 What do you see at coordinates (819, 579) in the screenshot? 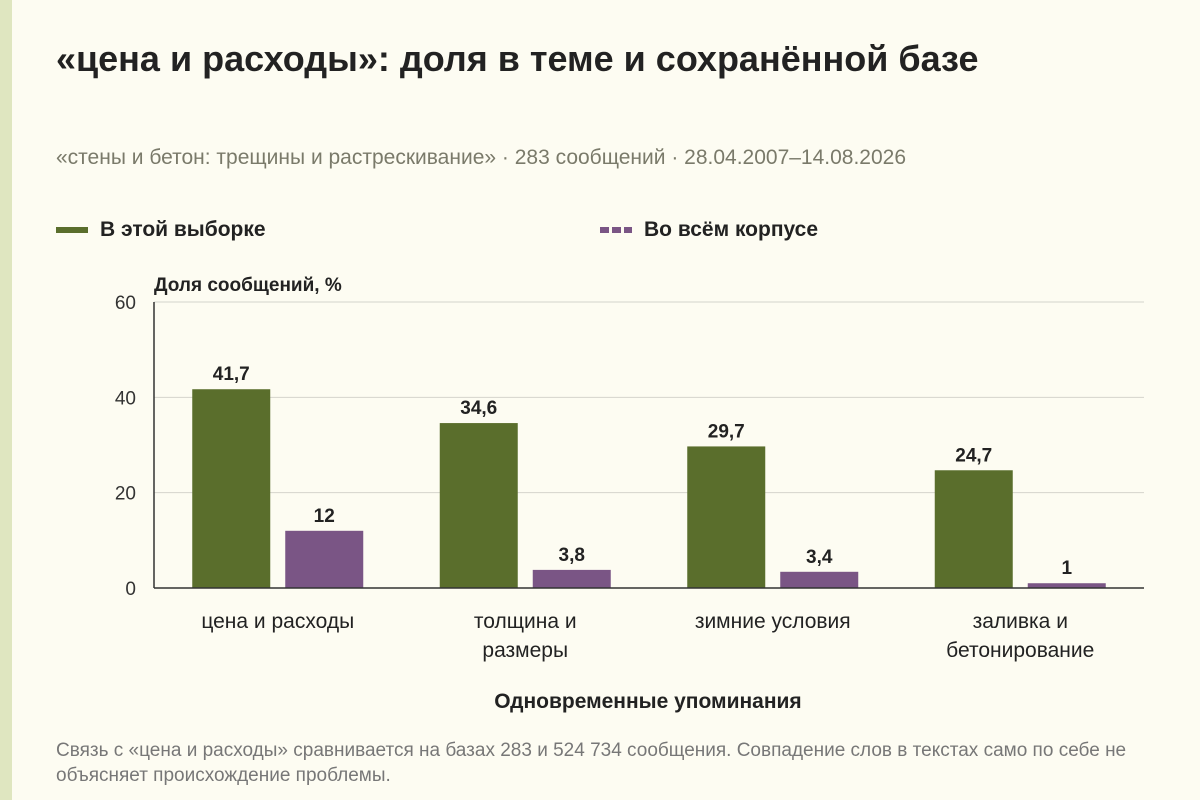
I see `bar-s1-c2` at bounding box center [819, 579].